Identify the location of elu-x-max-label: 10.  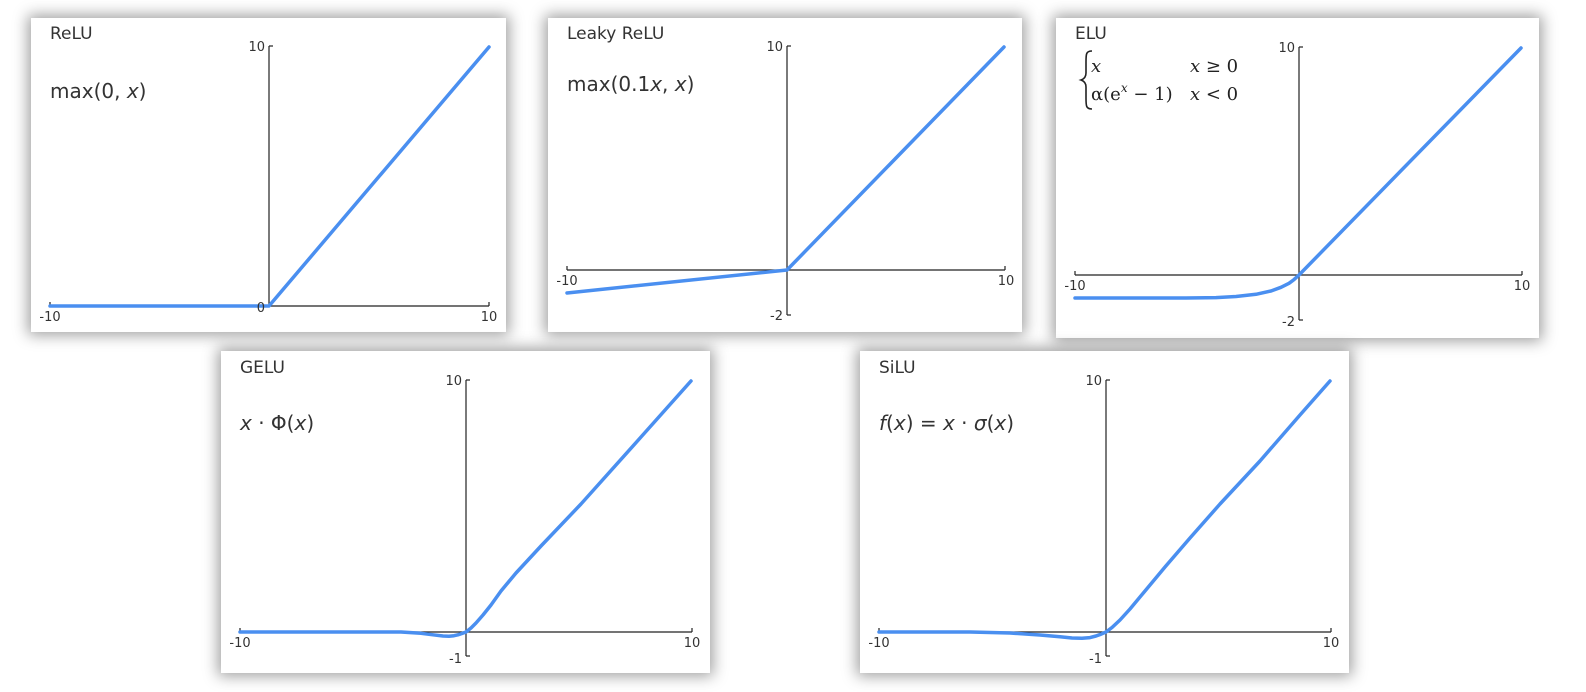
(1522, 286).